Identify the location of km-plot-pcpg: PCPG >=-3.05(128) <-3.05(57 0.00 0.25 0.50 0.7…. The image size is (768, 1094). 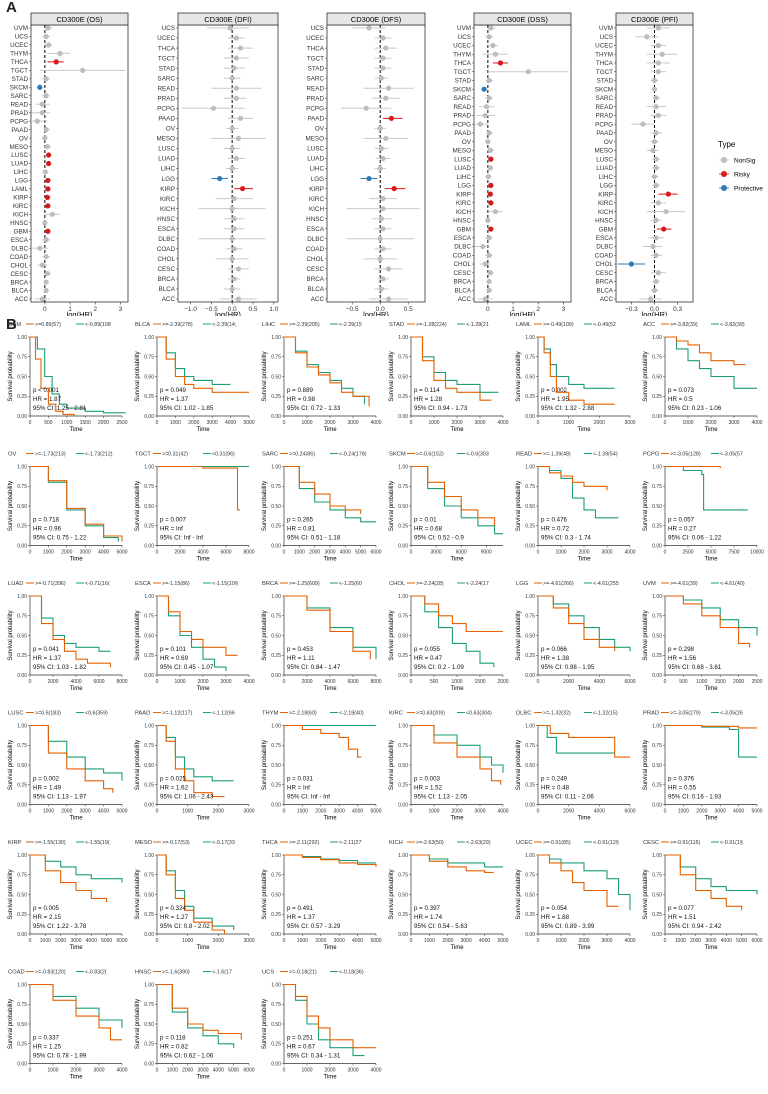
(703, 507).